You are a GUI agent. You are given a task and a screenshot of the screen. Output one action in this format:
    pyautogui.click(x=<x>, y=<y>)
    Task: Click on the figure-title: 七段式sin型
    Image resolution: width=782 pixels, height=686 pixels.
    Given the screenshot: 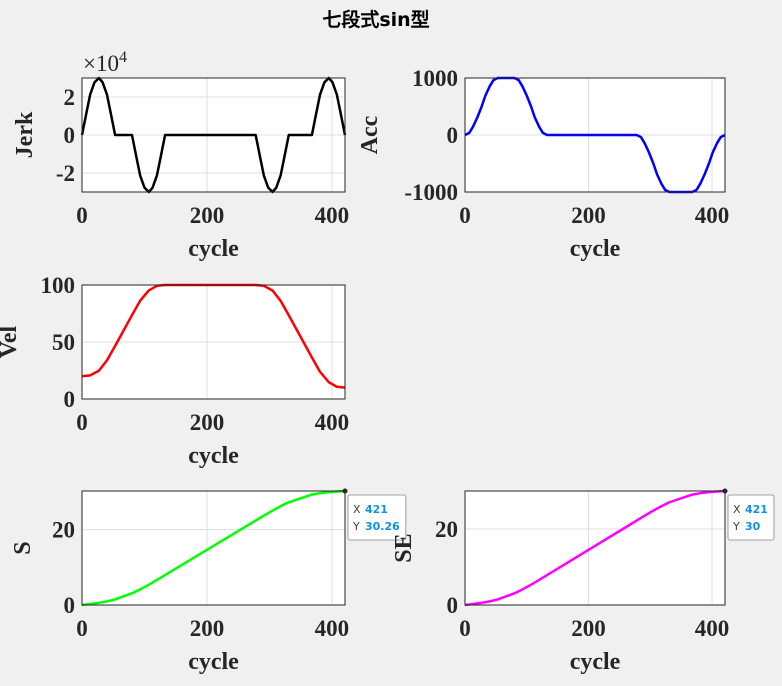 What is the action you would take?
    pyautogui.click(x=375, y=19)
    